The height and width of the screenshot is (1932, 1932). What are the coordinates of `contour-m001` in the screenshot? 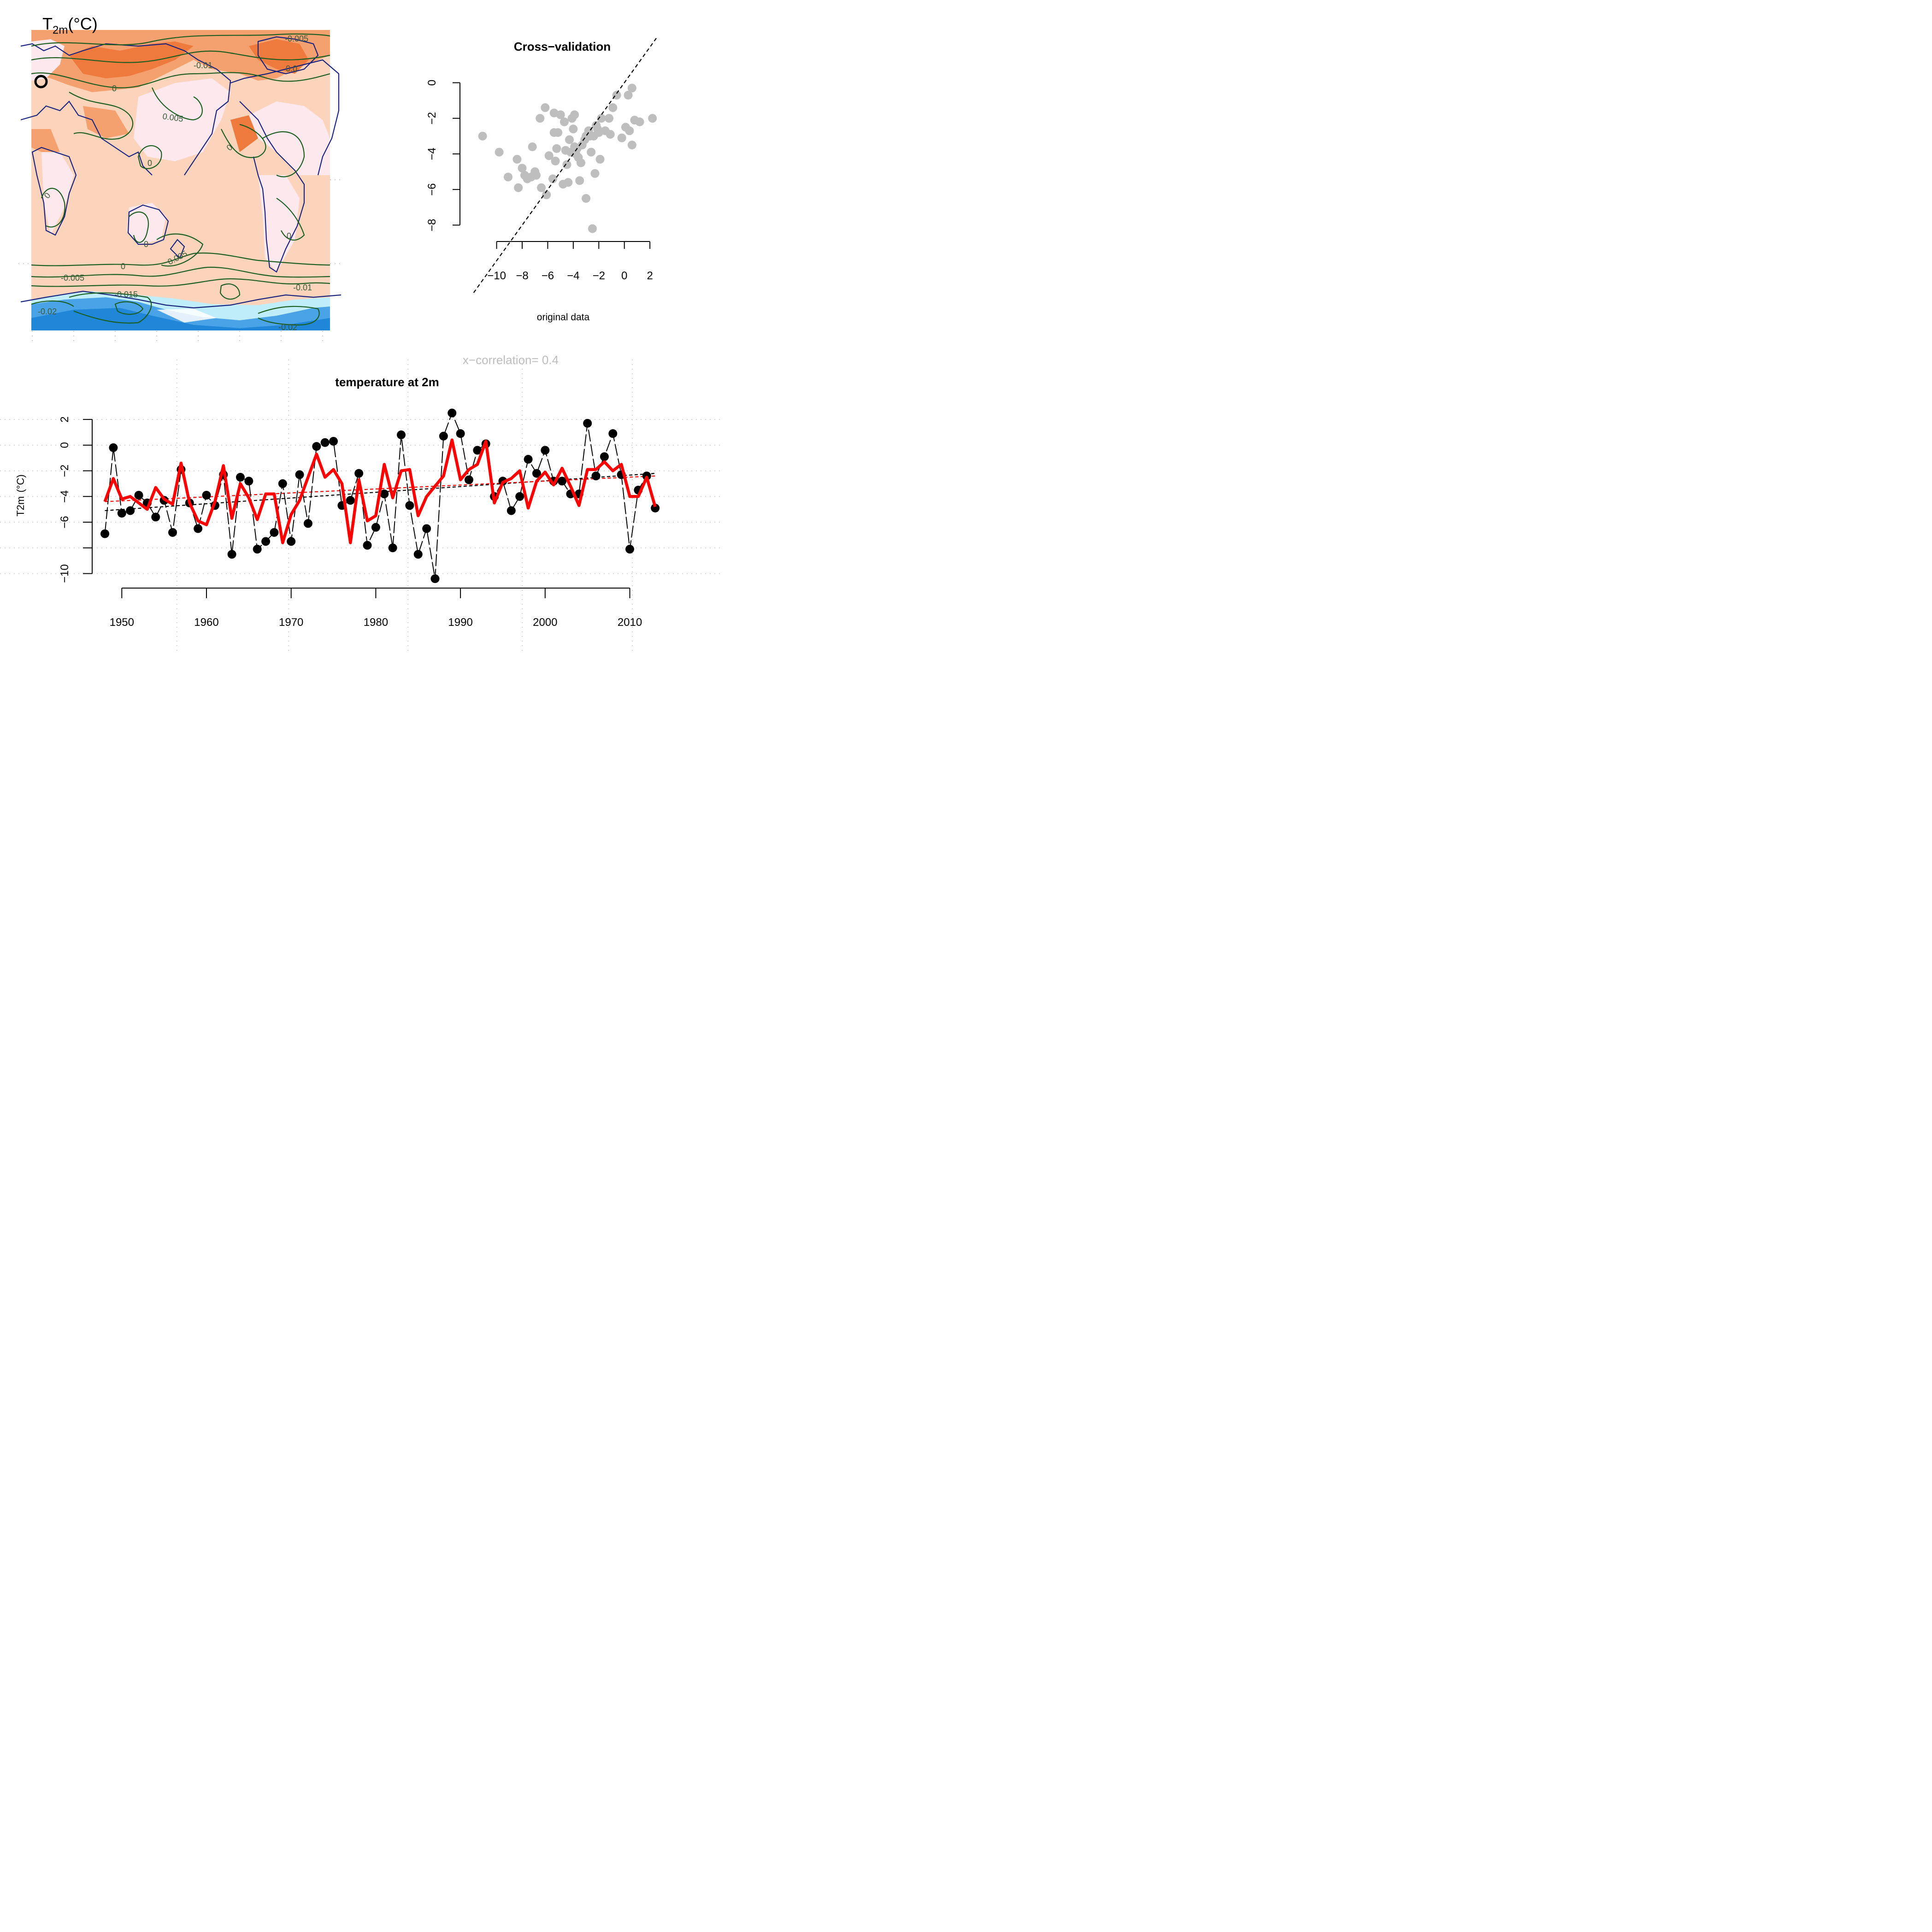 It's located at (180, 282).